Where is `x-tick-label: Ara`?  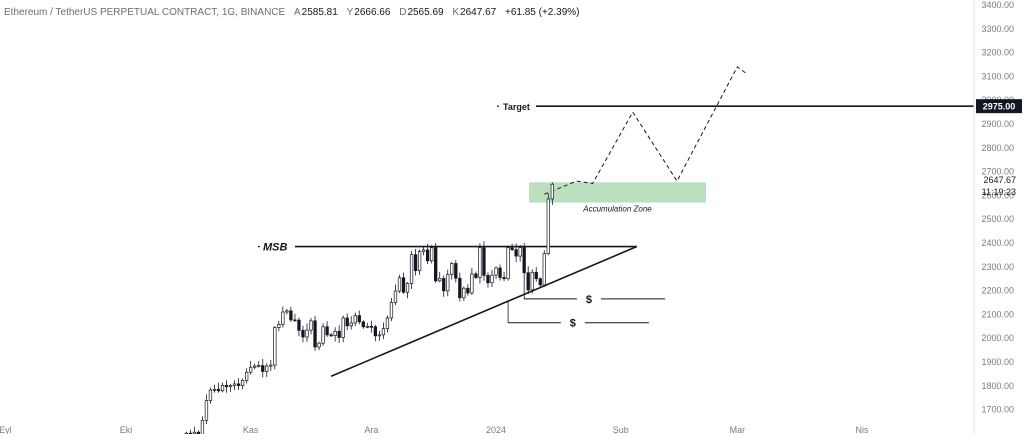 x-tick-label: Ara is located at coordinates (371, 429).